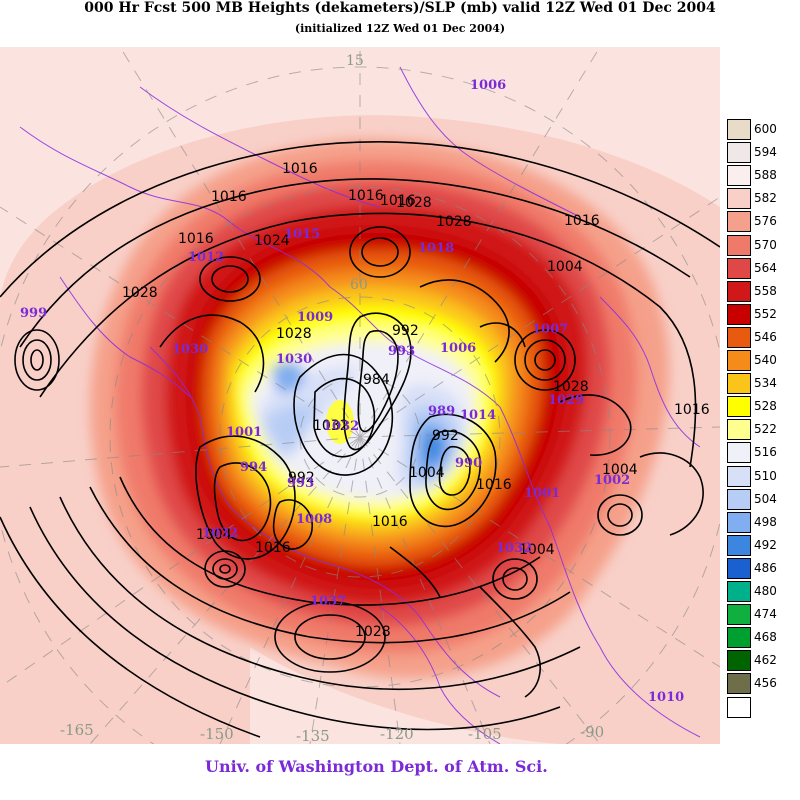 The width and height of the screenshot is (800, 800). I want to click on legend-row: 486, so click(757, 568).